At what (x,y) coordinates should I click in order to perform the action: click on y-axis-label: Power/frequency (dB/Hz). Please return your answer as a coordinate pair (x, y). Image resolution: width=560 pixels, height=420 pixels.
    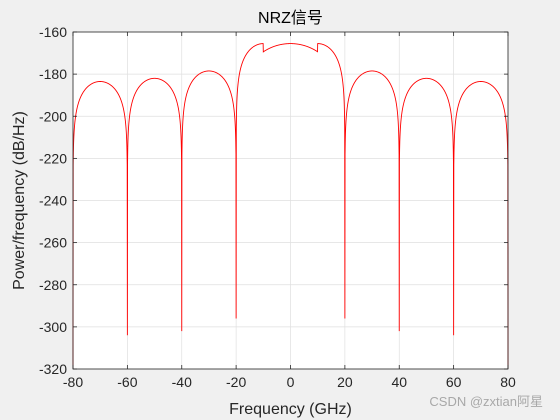
    Looking at the image, I should click on (19, 200).